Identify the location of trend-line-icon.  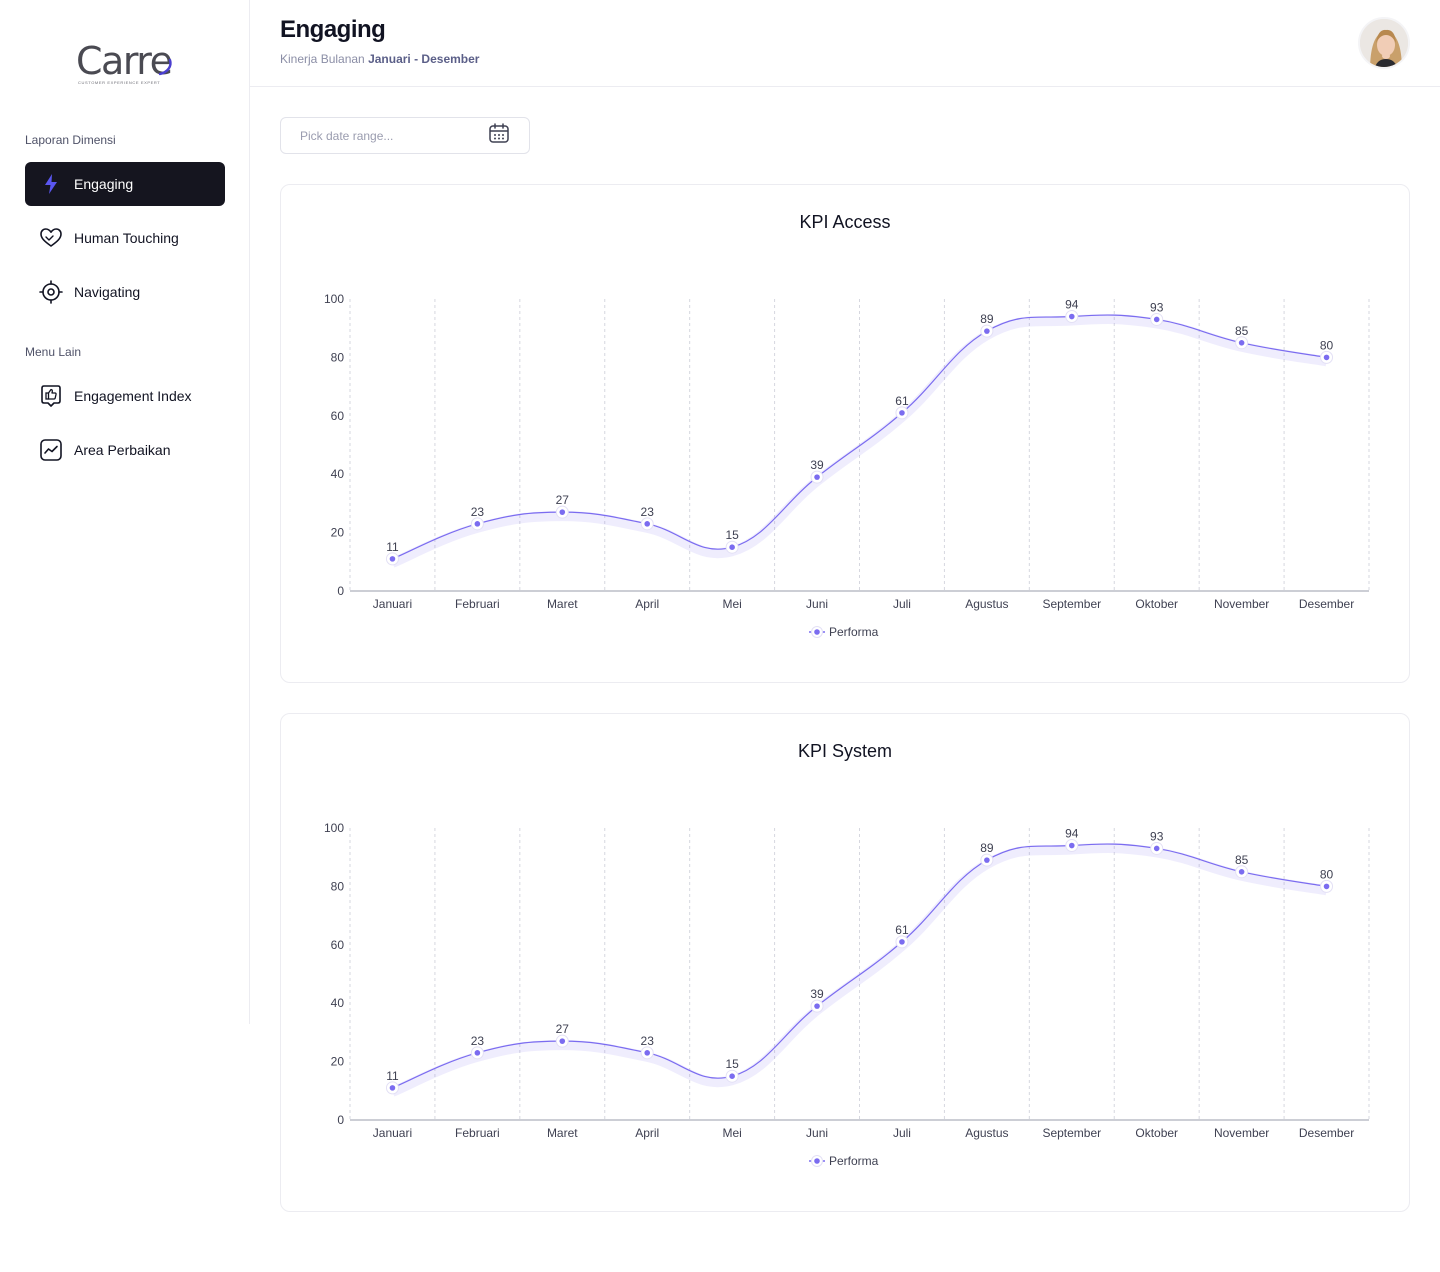
(51, 450).